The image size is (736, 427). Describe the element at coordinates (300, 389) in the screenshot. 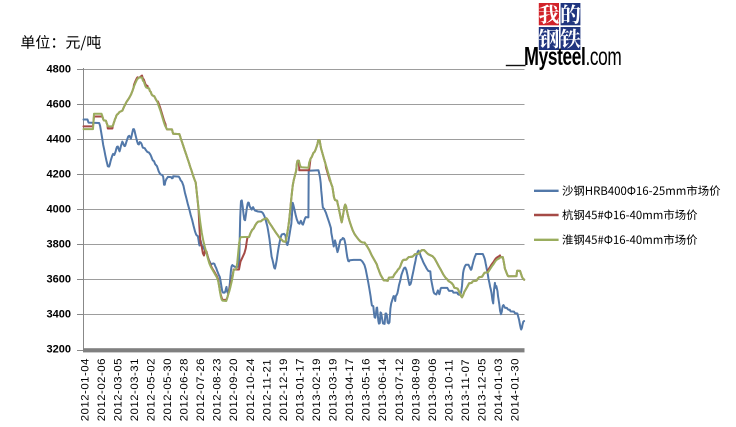

I see `svg-text: 2013-01-17` at that location.